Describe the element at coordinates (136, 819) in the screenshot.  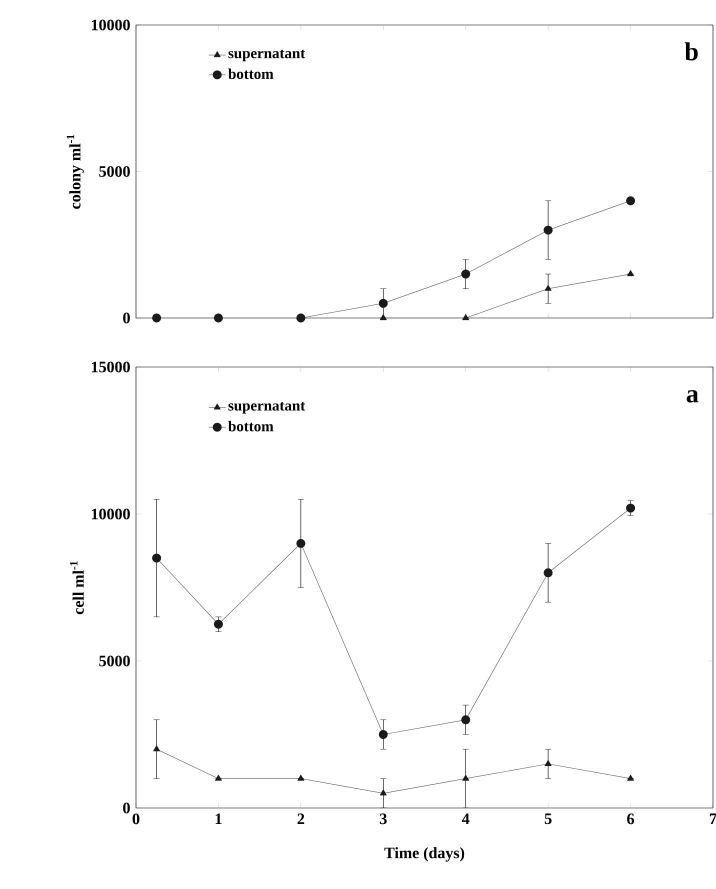
I see `x-tick-label: 0` at that location.